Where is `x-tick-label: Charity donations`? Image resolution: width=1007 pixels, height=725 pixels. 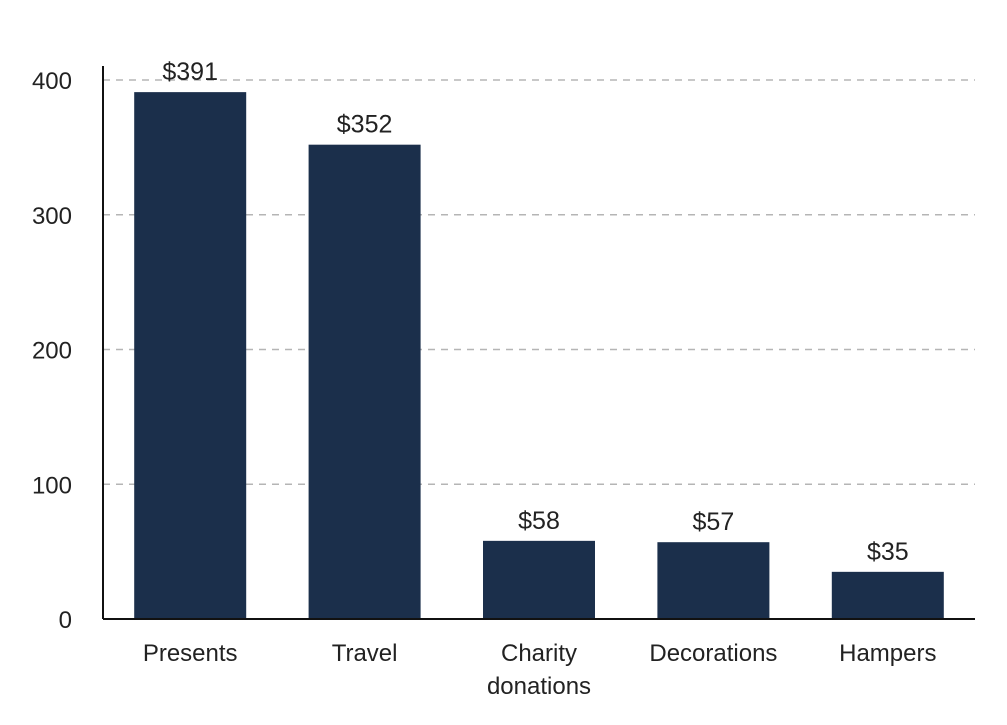 x-tick-label: Charity donations is located at coordinates (539, 670).